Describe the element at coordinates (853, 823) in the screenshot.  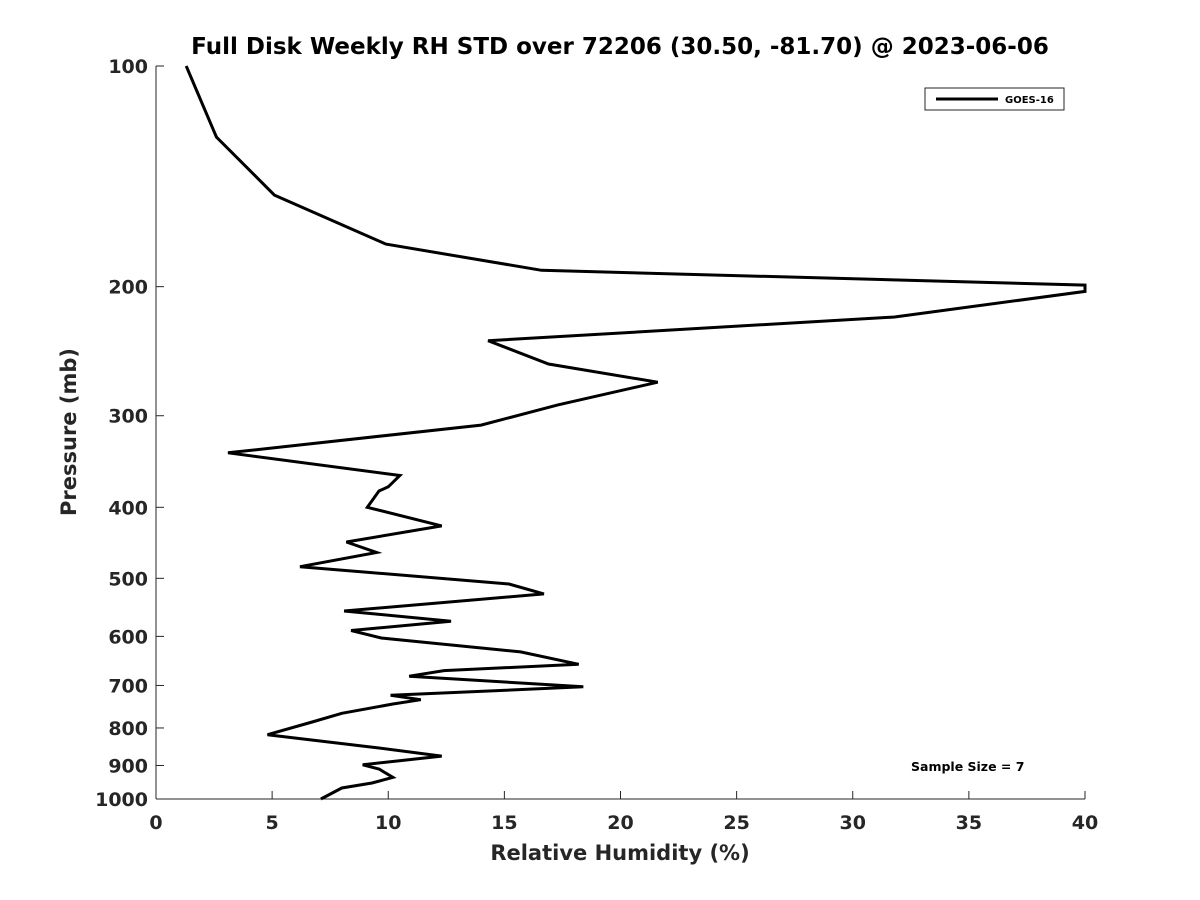
I see `x-tick-label: 30` at that location.